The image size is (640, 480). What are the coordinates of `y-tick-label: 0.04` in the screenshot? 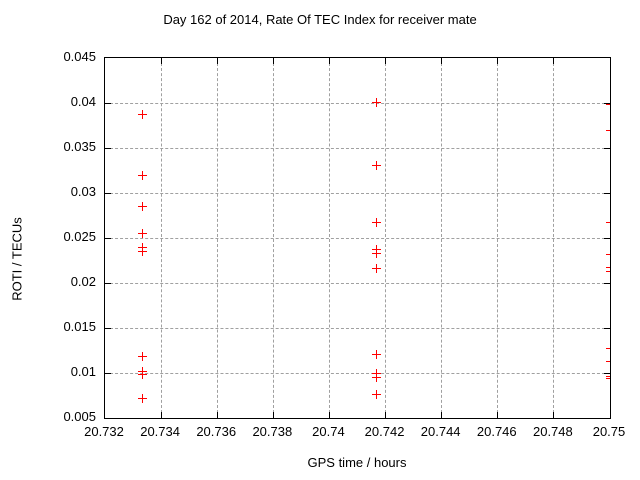 It's located at (83, 101).